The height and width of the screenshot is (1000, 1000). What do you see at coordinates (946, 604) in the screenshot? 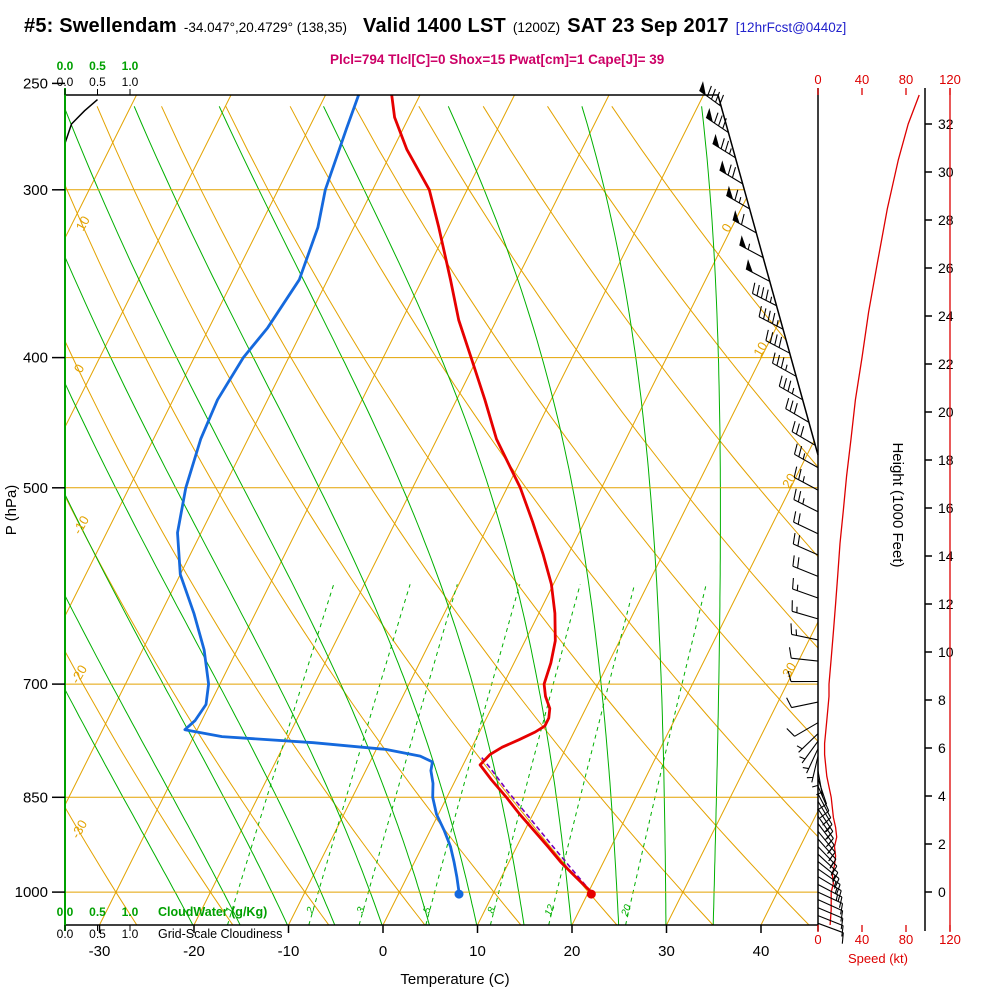
I see `height-tick-label: 12` at bounding box center [946, 604].